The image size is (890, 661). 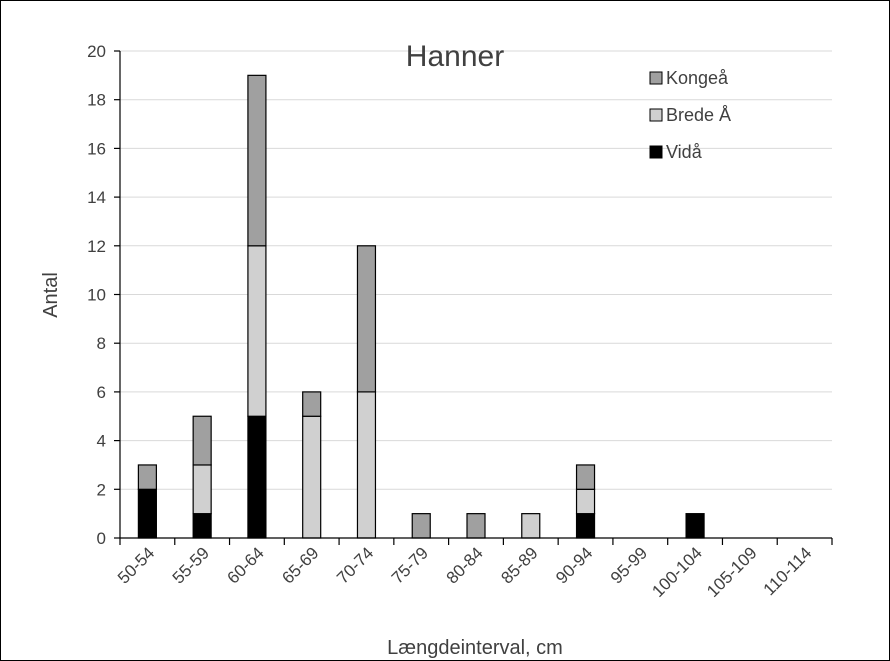 What do you see at coordinates (410, 565) in the screenshot?
I see `x-tick-label: 75-79` at bounding box center [410, 565].